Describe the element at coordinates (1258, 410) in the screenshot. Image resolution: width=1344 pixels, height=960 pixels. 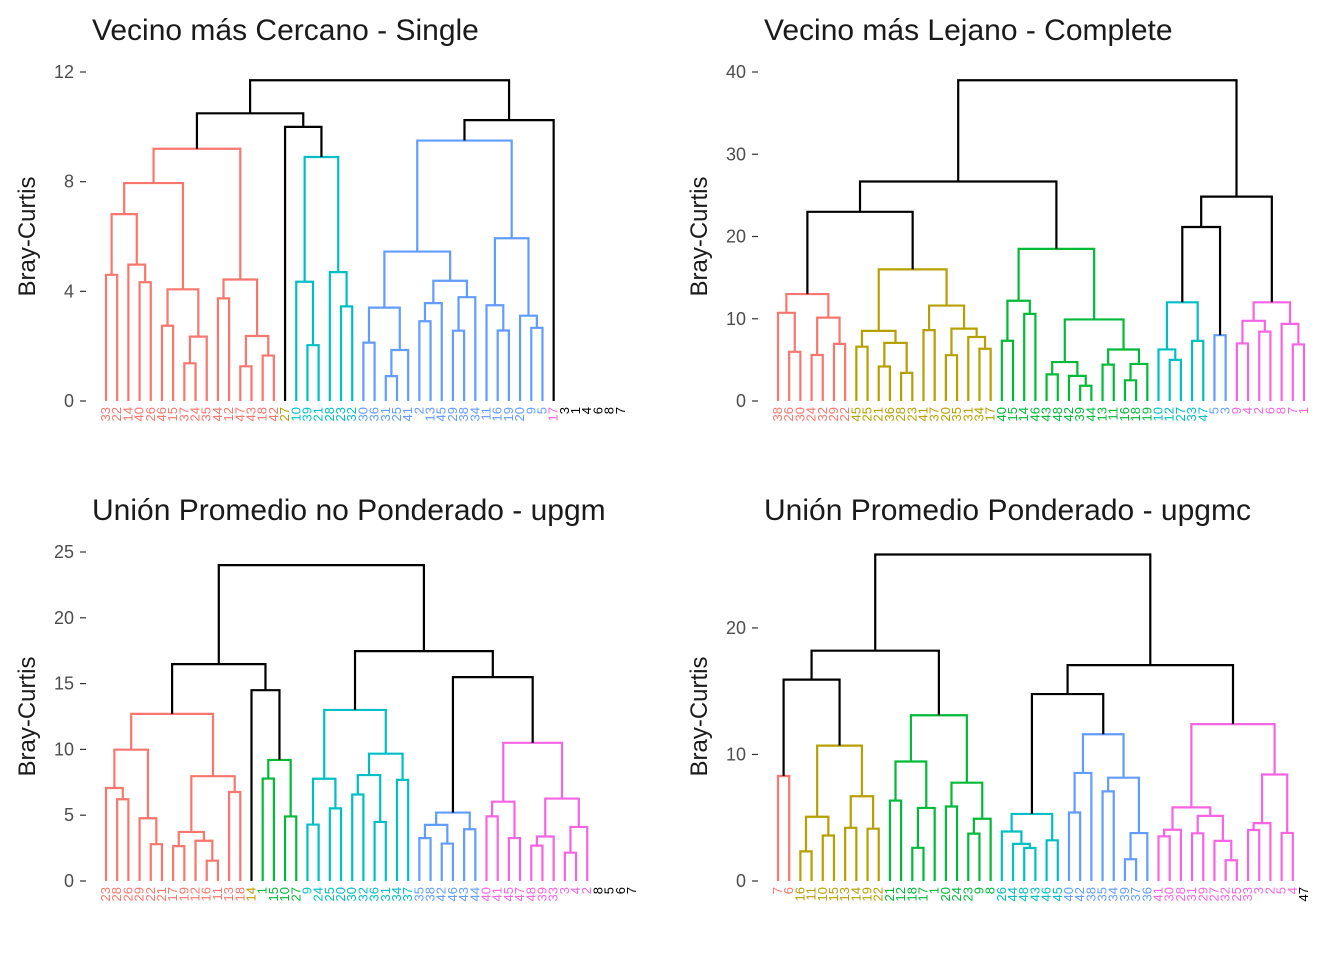
I see `leaf-label: 2` at that location.